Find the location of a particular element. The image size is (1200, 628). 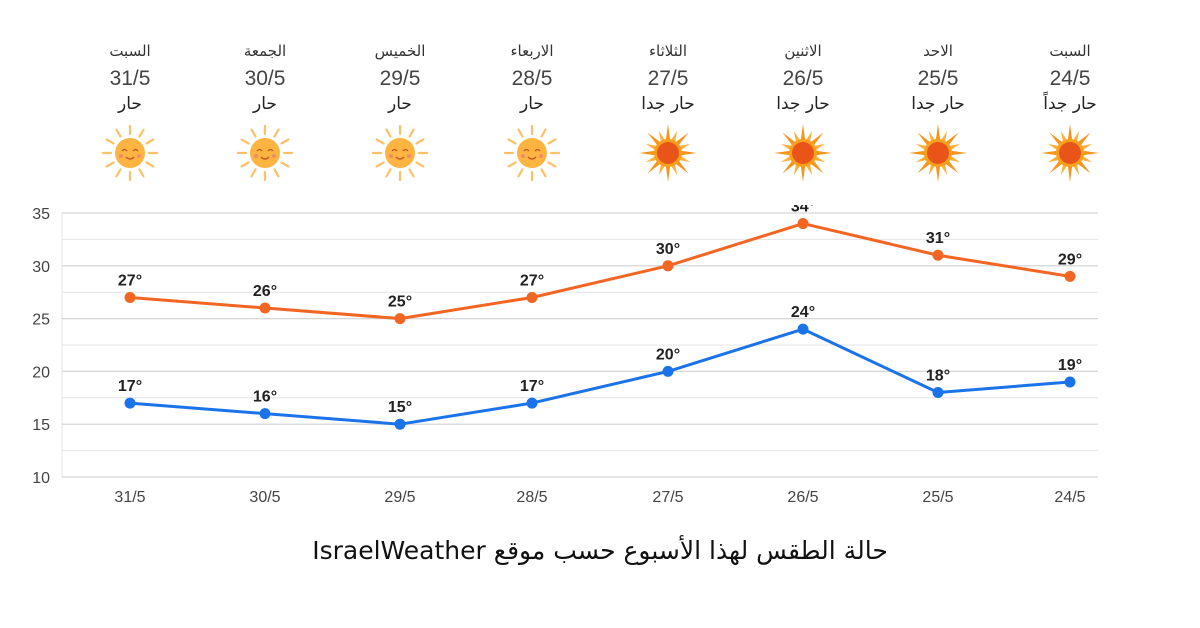

data-label: 31° is located at coordinates (938, 238).